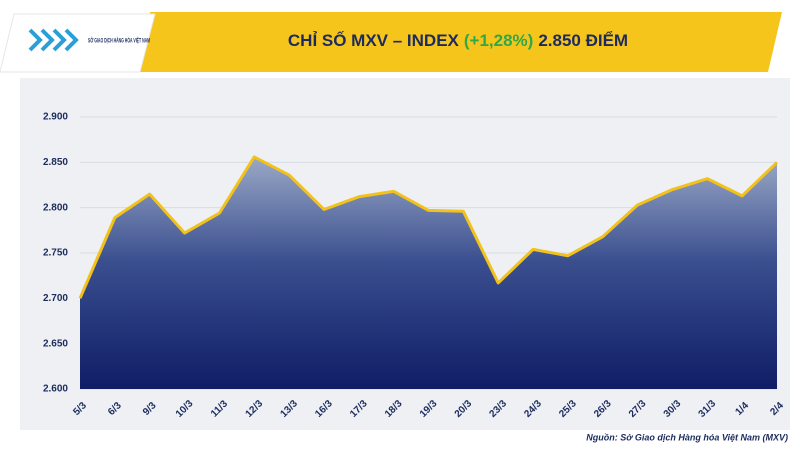 The width and height of the screenshot is (800, 450). Describe the element at coordinates (53, 40) in the screenshot. I see `logo-icon` at that location.